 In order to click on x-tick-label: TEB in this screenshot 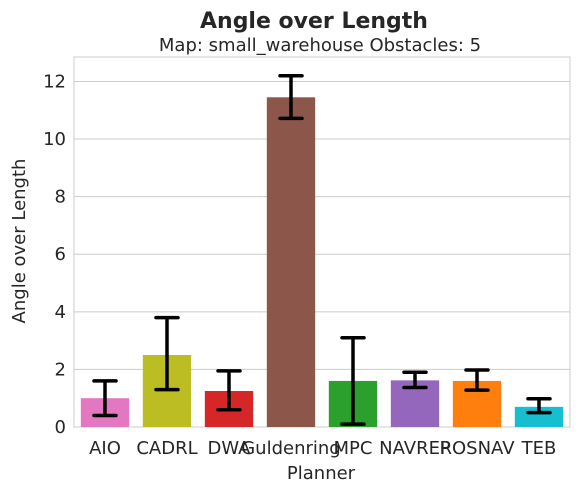, I will do `click(539, 448)`.